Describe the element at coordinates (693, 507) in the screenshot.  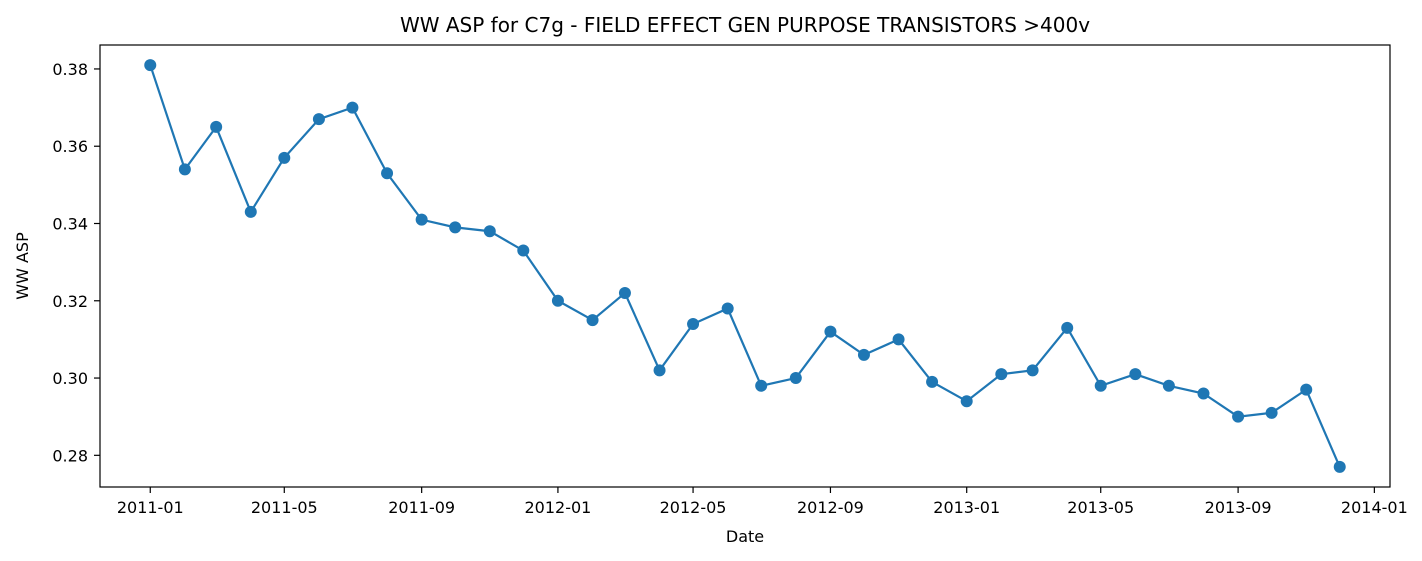
I see `x-tick-label: 2012-05` at that location.